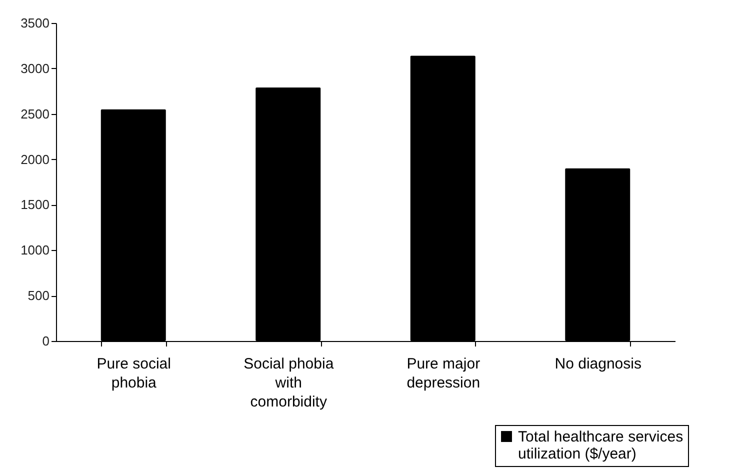 Image resolution: width=731 pixels, height=475 pixels. Describe the element at coordinates (35, 159) in the screenshot. I see `y-tick-label: 2000` at that location.